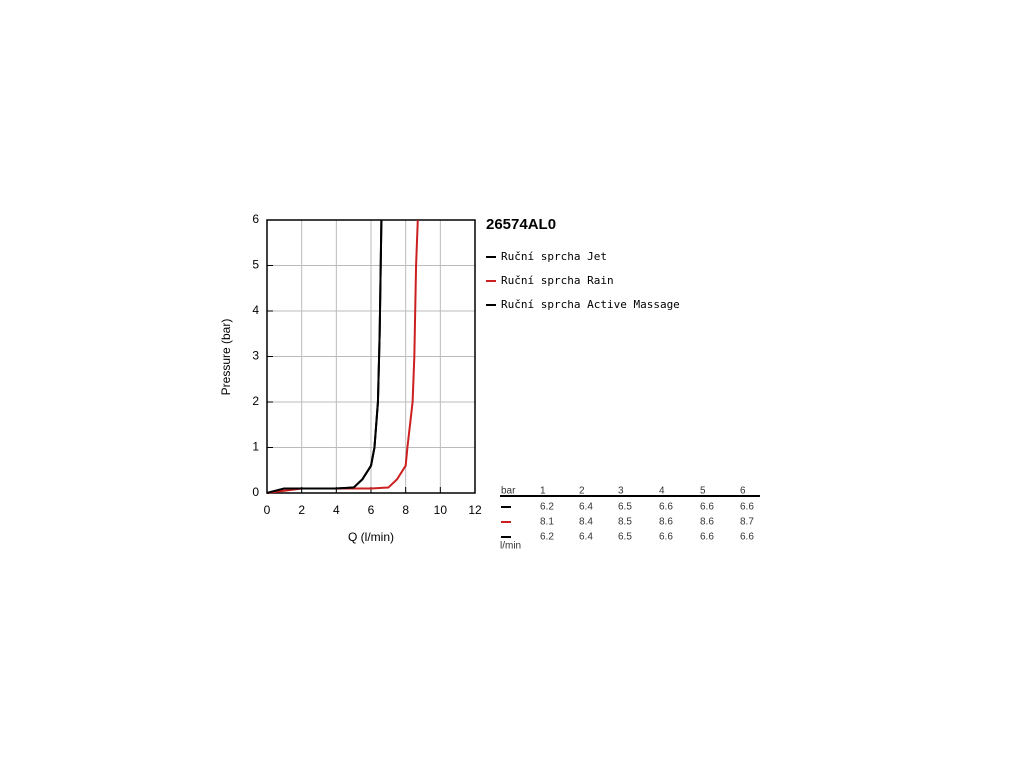 The height and width of the screenshot is (768, 1024). I want to click on legend-label: Ruční sprcha Rain, so click(557, 280).